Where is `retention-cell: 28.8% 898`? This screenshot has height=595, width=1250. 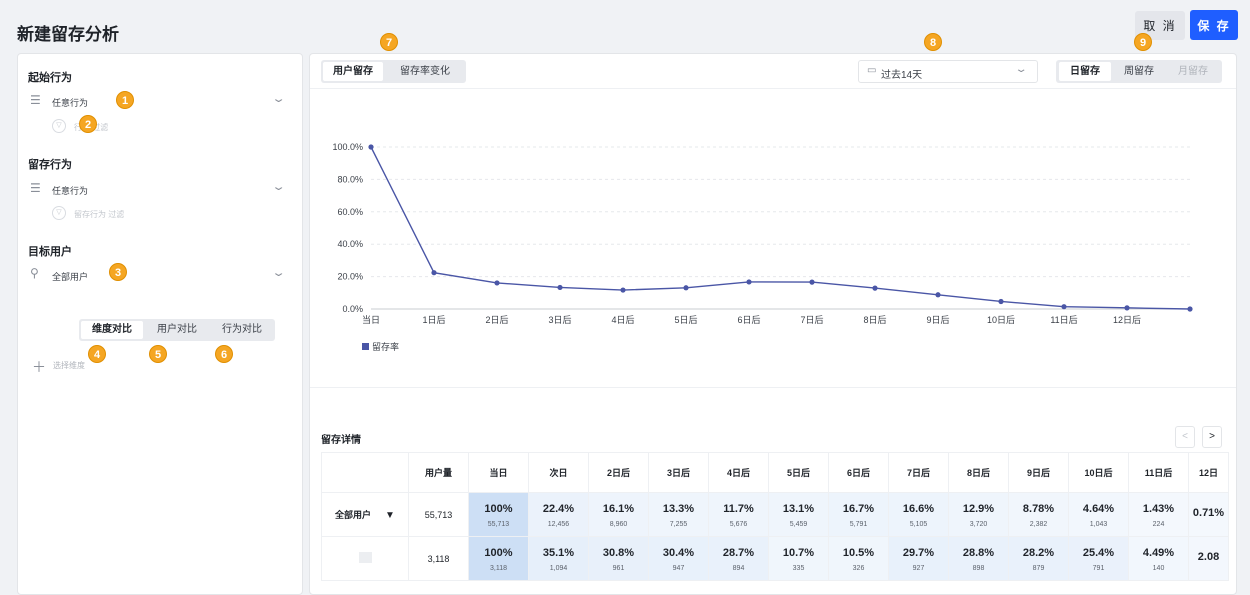
retention-cell: 28.8% 898 is located at coordinates (978, 558).